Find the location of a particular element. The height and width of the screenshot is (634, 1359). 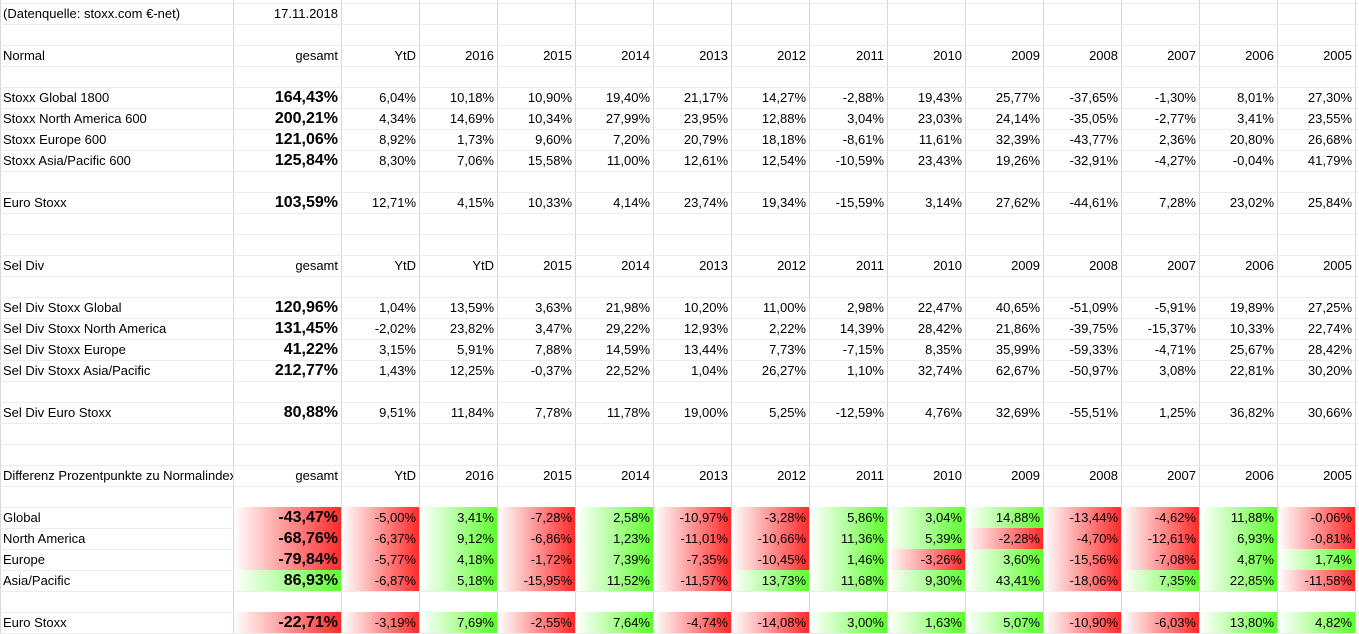

value-cell: -14,08% is located at coordinates (770, 622).